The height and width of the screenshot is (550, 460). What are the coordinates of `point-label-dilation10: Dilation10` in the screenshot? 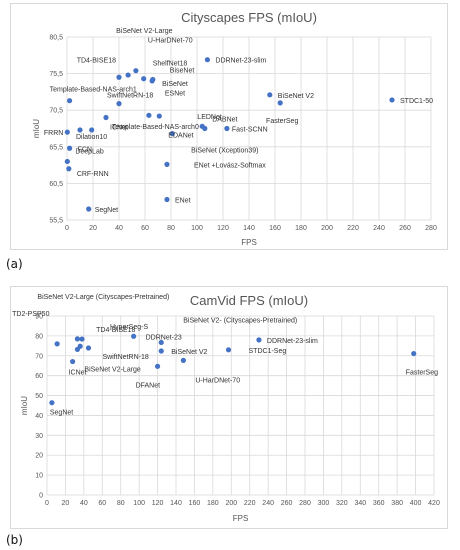 It's located at (91, 137).